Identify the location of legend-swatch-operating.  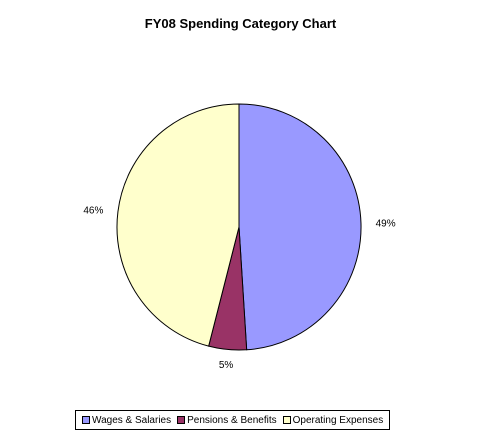
(286, 420).